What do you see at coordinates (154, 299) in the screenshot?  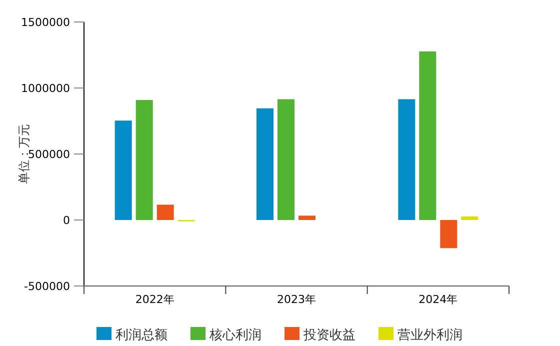 I see `x-tick-label: 2022年` at bounding box center [154, 299].